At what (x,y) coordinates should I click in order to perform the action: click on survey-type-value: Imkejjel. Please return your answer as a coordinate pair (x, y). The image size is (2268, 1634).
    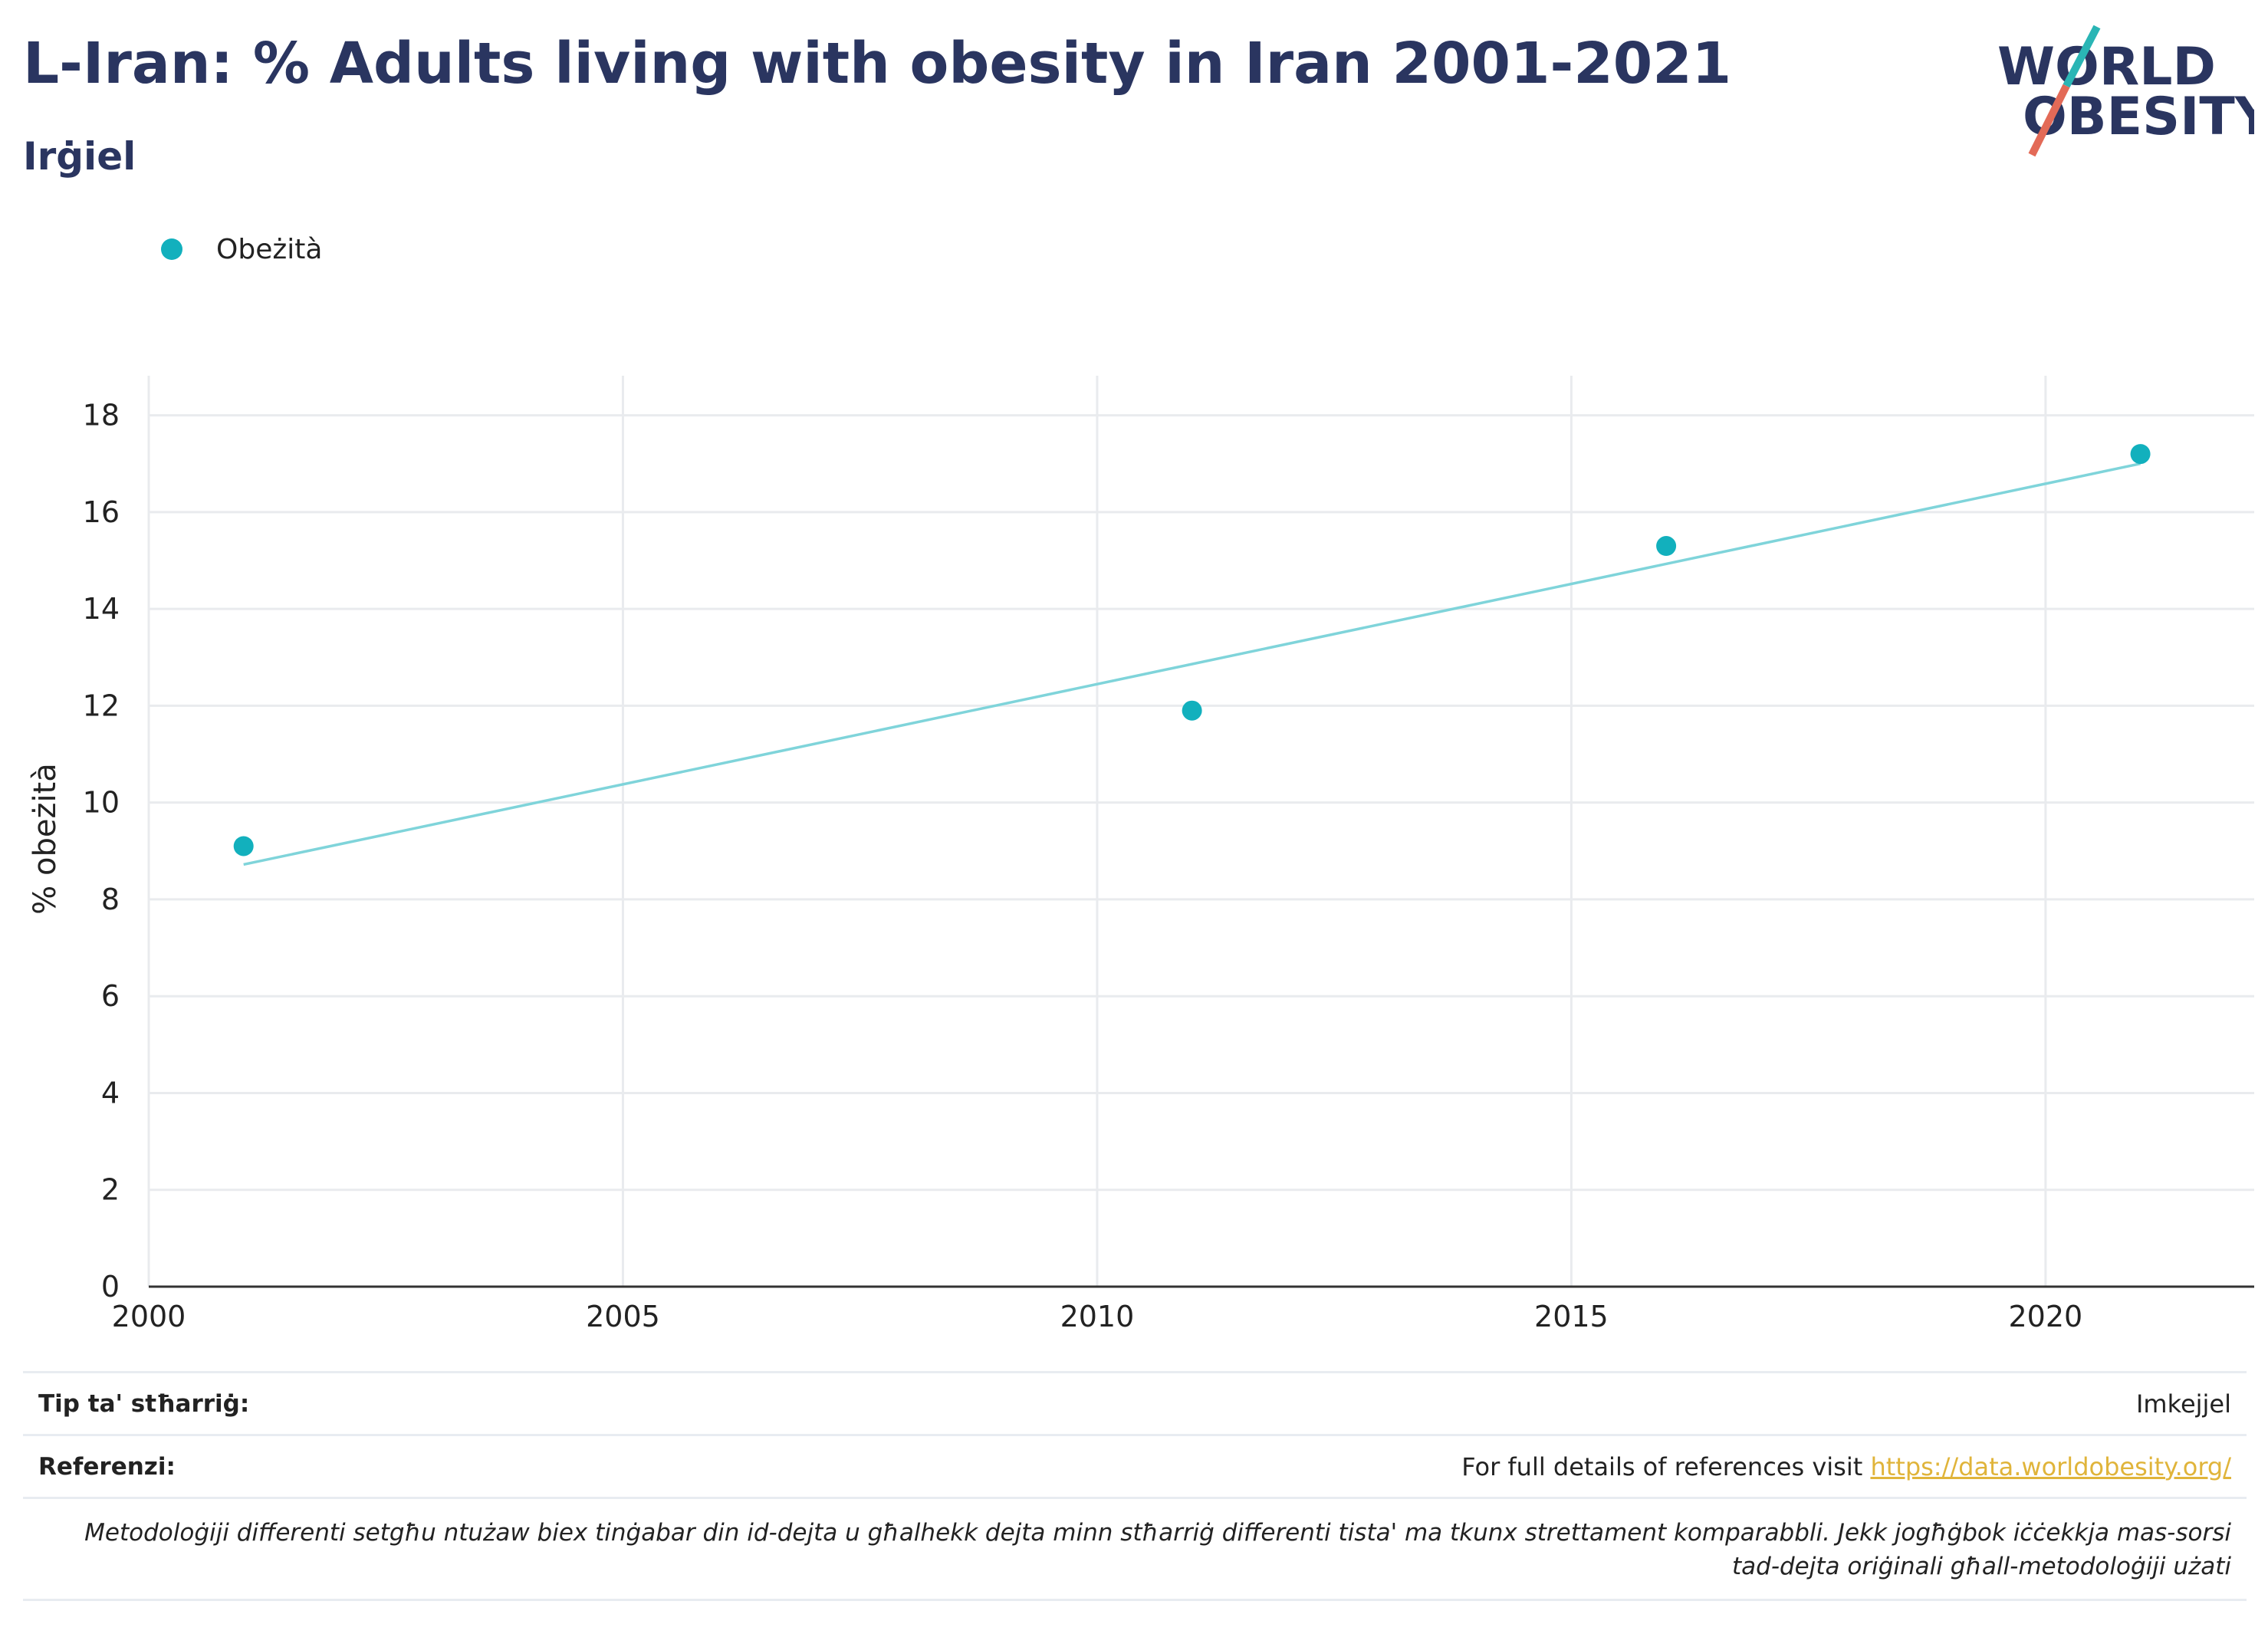
    Looking at the image, I should click on (2183, 1404).